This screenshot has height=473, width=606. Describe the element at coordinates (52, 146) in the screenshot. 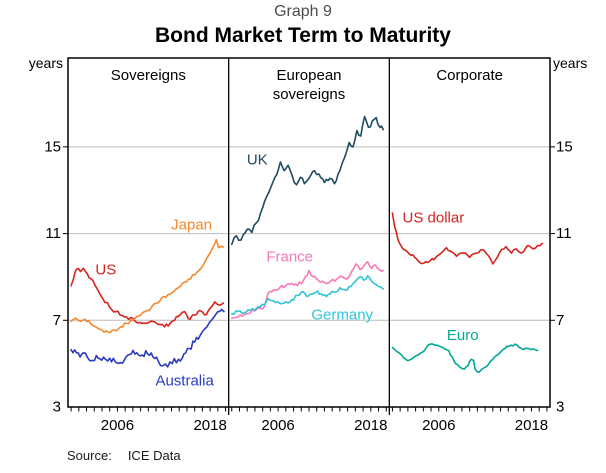

I see `y-tick-label-left-15: 15` at that location.